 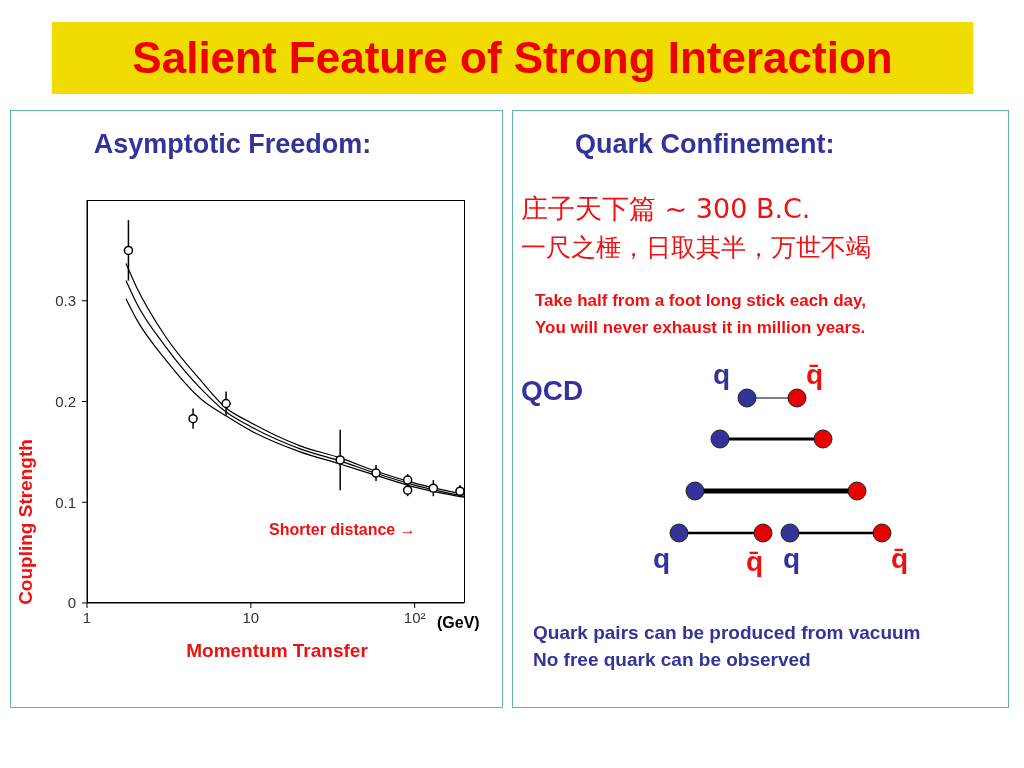 What do you see at coordinates (705, 144) in the screenshot?
I see `text: Quark Confinement:` at bounding box center [705, 144].